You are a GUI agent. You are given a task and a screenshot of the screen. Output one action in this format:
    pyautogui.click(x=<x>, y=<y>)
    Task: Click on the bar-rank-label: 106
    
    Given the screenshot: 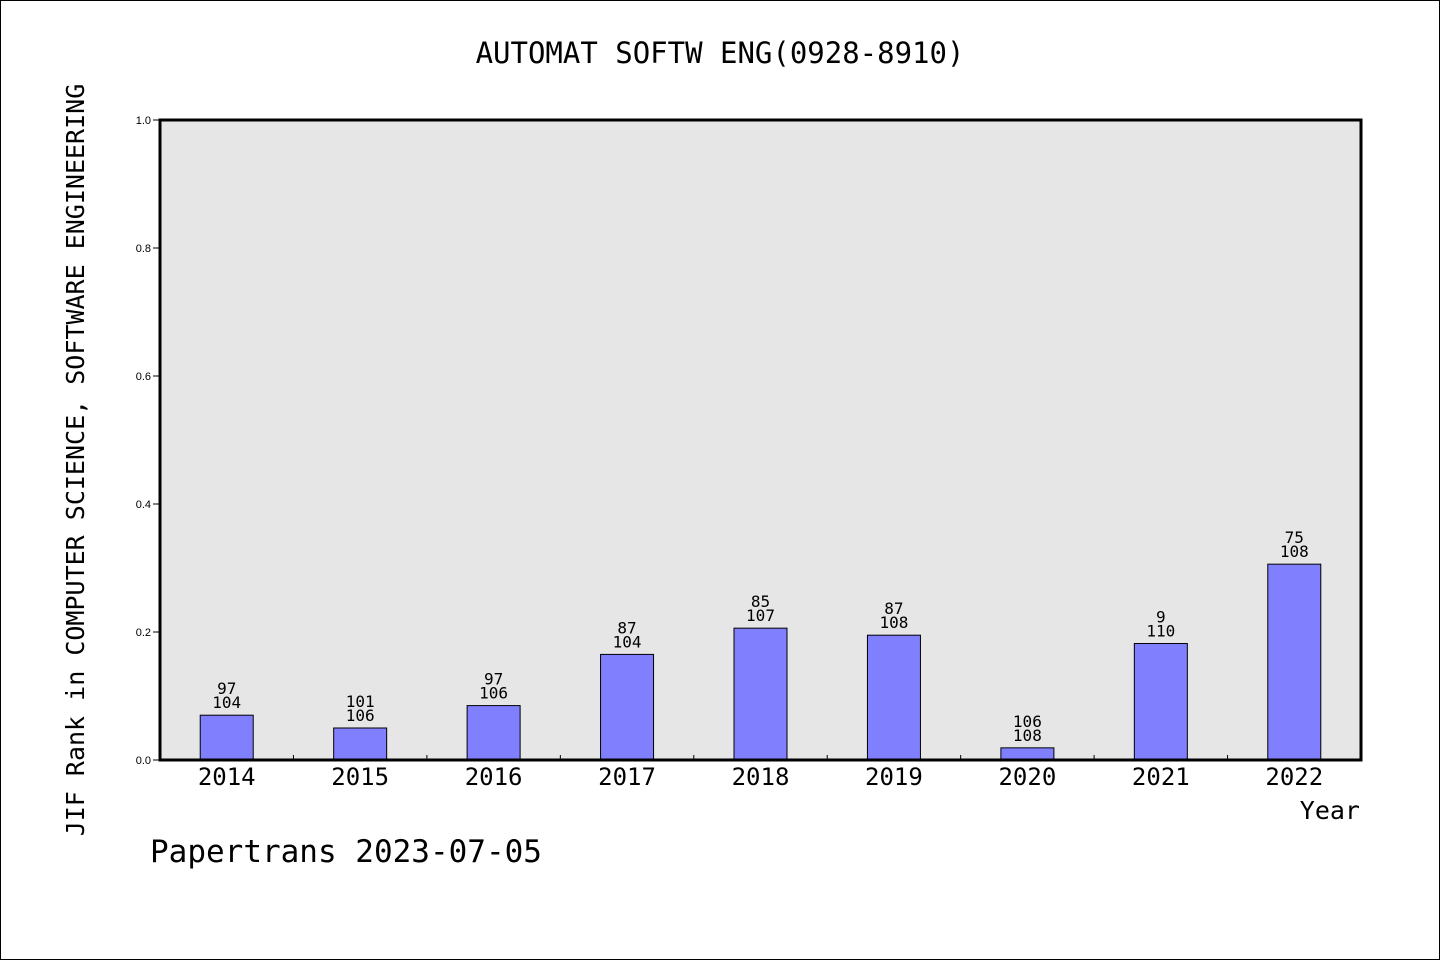 What is the action you would take?
    pyautogui.click(x=1027, y=721)
    